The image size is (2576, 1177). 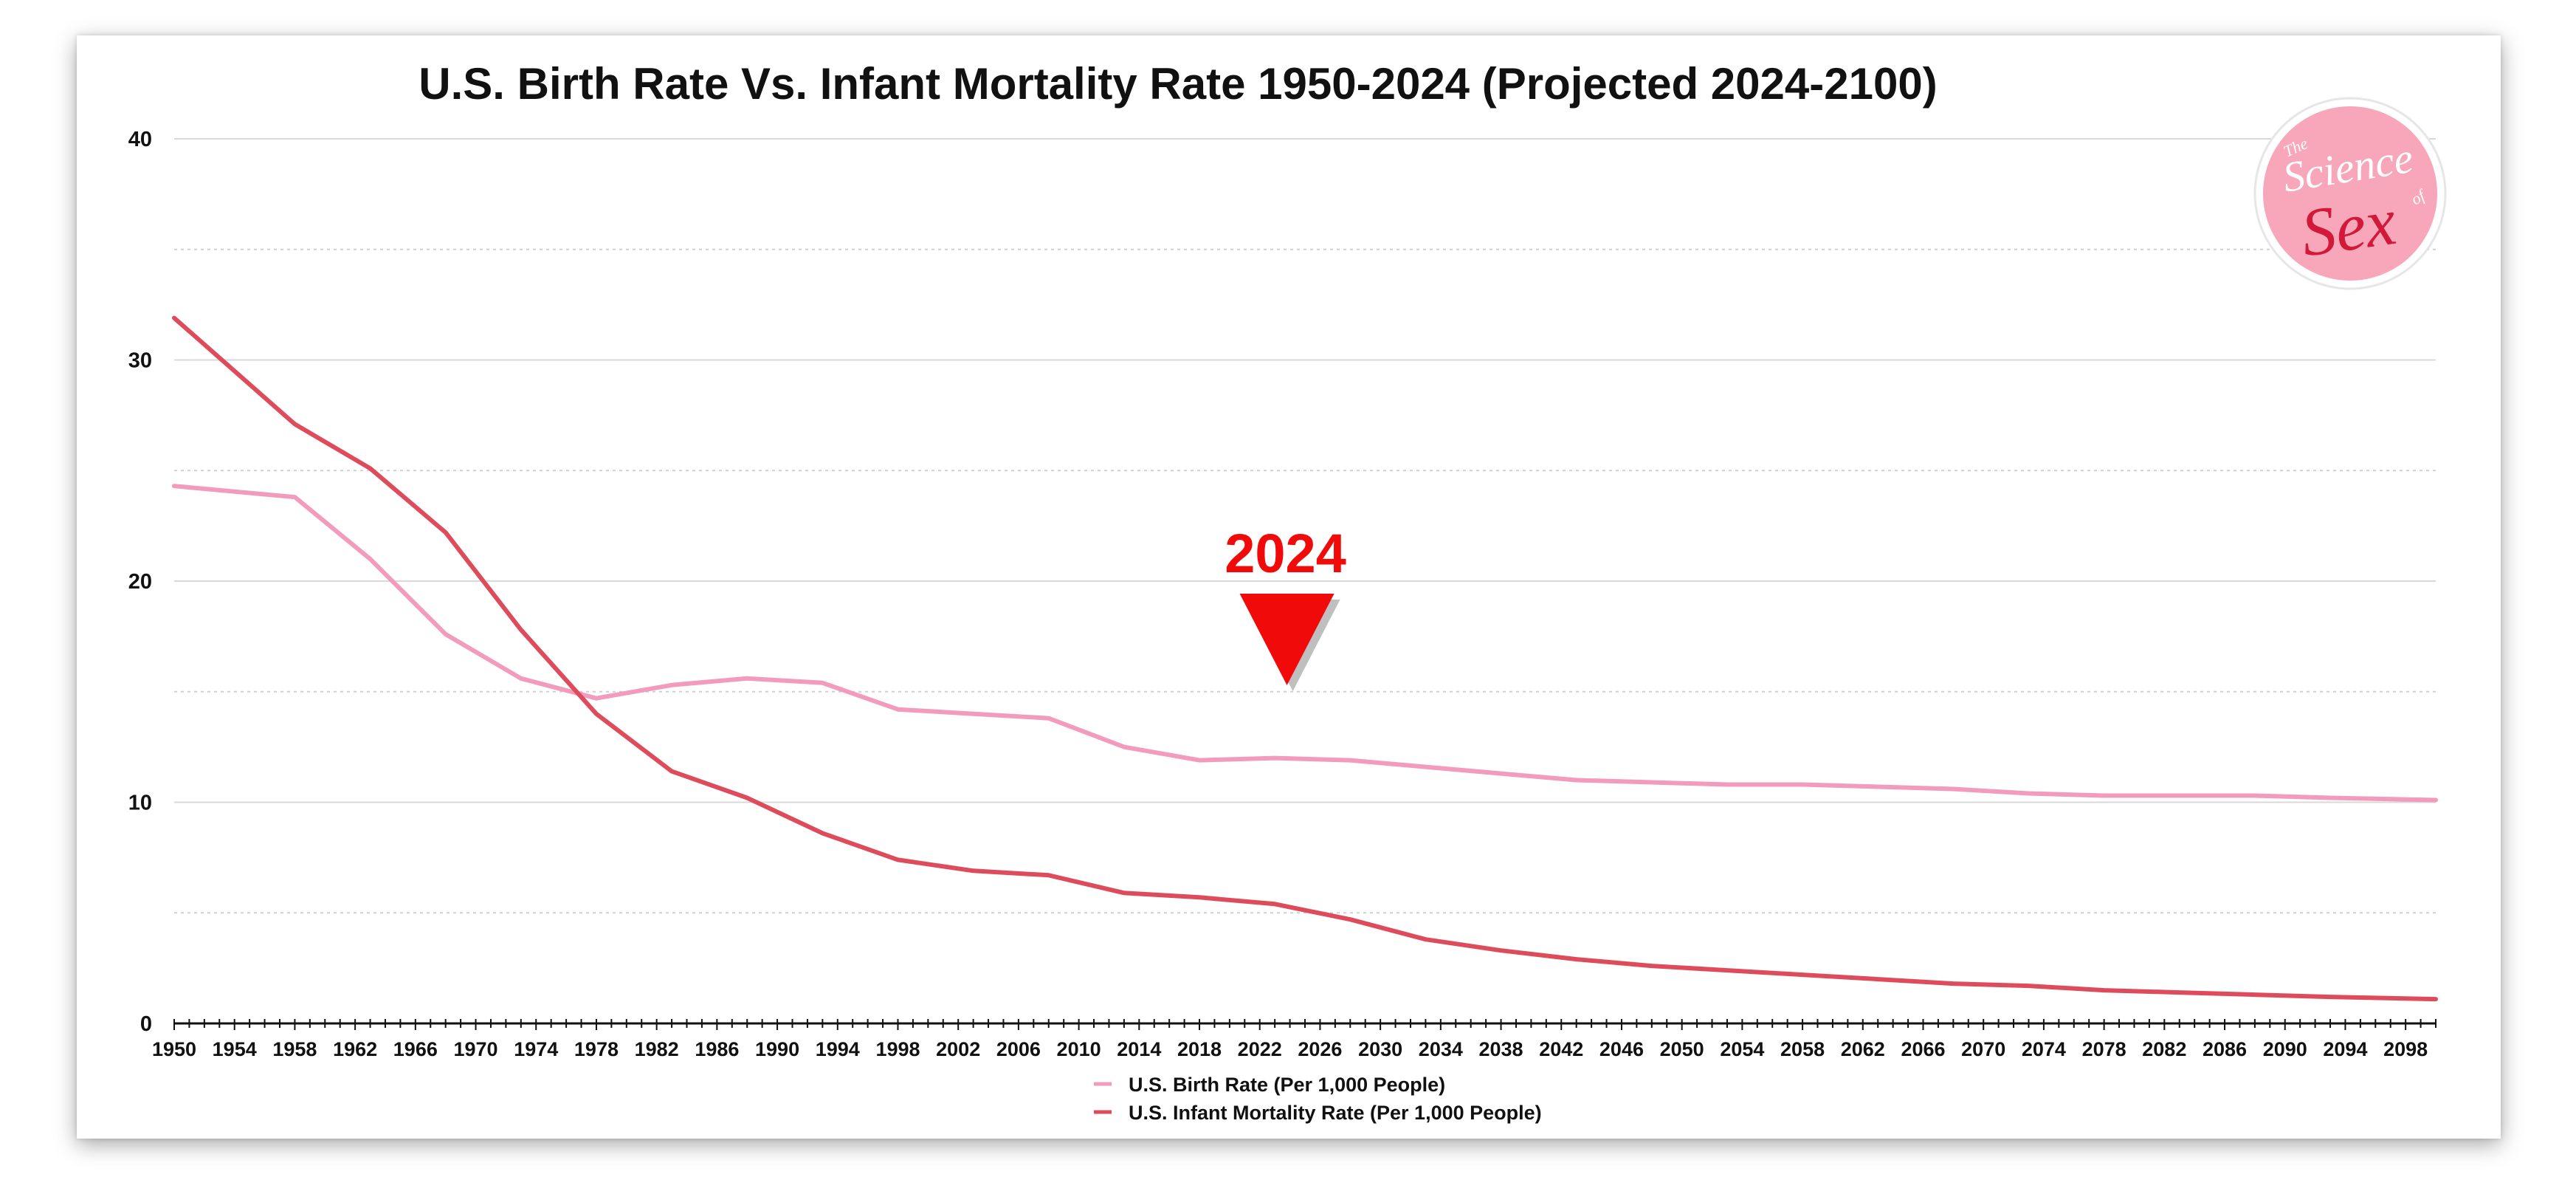 What do you see at coordinates (1079, 1049) in the screenshot?
I see `x-tick-label: 2010` at bounding box center [1079, 1049].